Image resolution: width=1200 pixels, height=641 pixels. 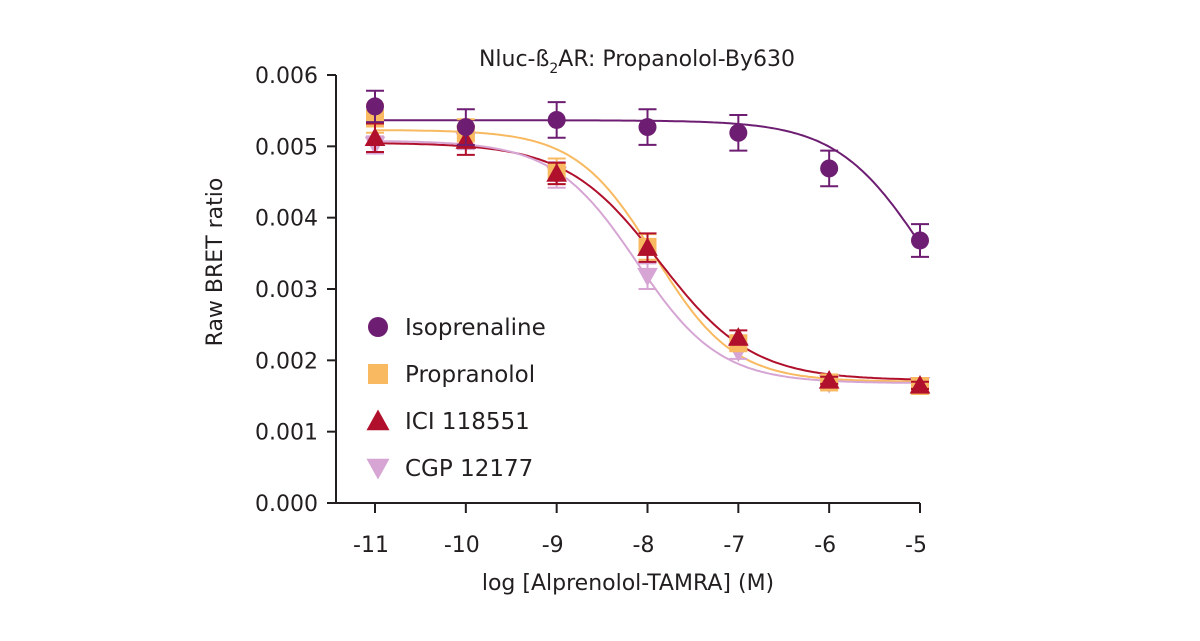 I want to click on chart-title-suffix: AR: Propanolol-By630, so click(x=676, y=59).